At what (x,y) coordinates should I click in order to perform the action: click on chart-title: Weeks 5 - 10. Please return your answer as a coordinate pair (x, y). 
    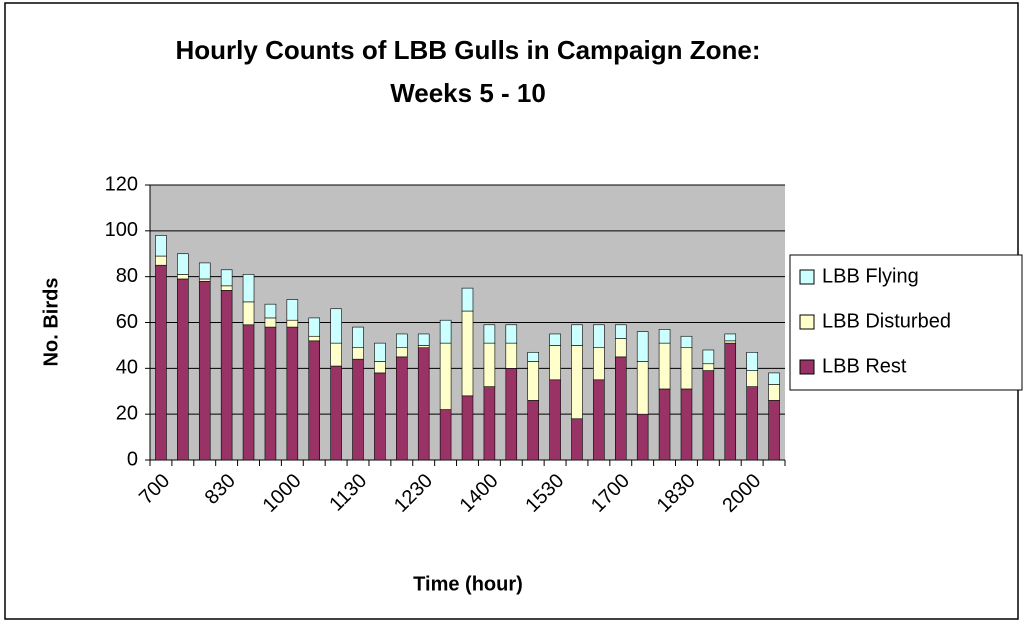
    Looking at the image, I should click on (468, 93).